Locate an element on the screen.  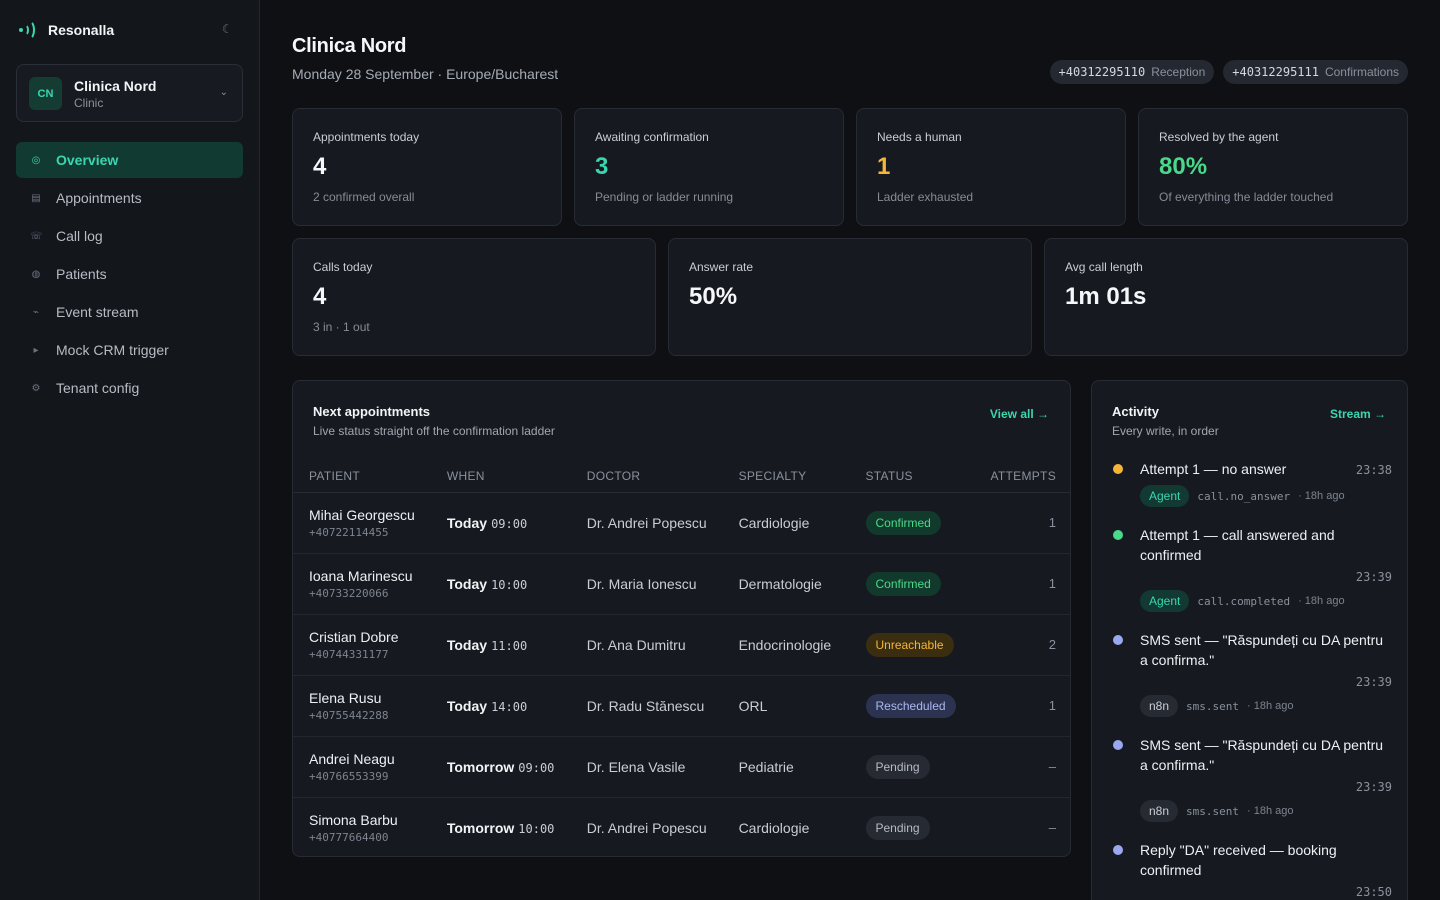
status-cell: Confirmed is located at coordinates (912, 584).